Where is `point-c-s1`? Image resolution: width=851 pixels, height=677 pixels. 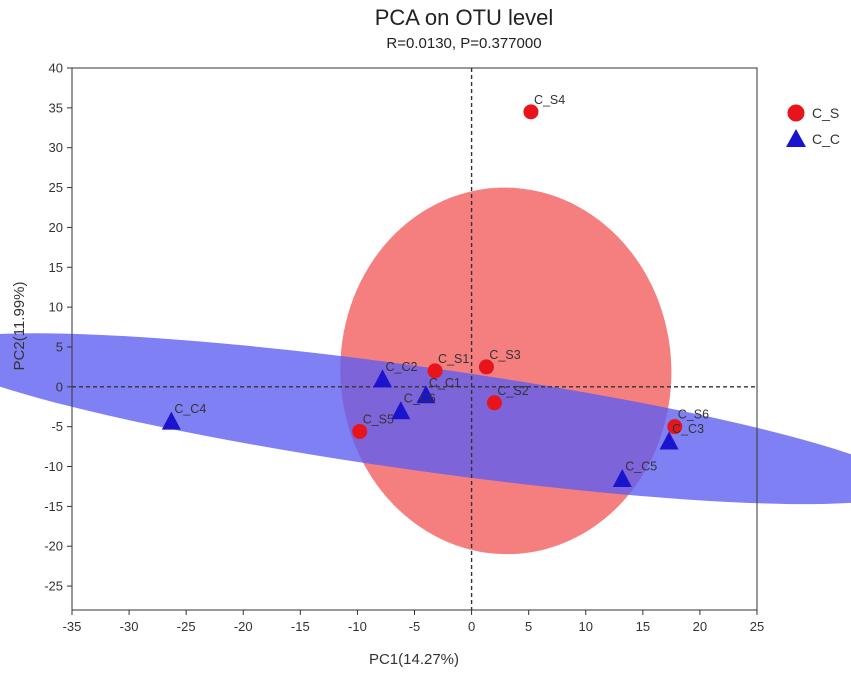
point-c-s1 is located at coordinates (435, 371).